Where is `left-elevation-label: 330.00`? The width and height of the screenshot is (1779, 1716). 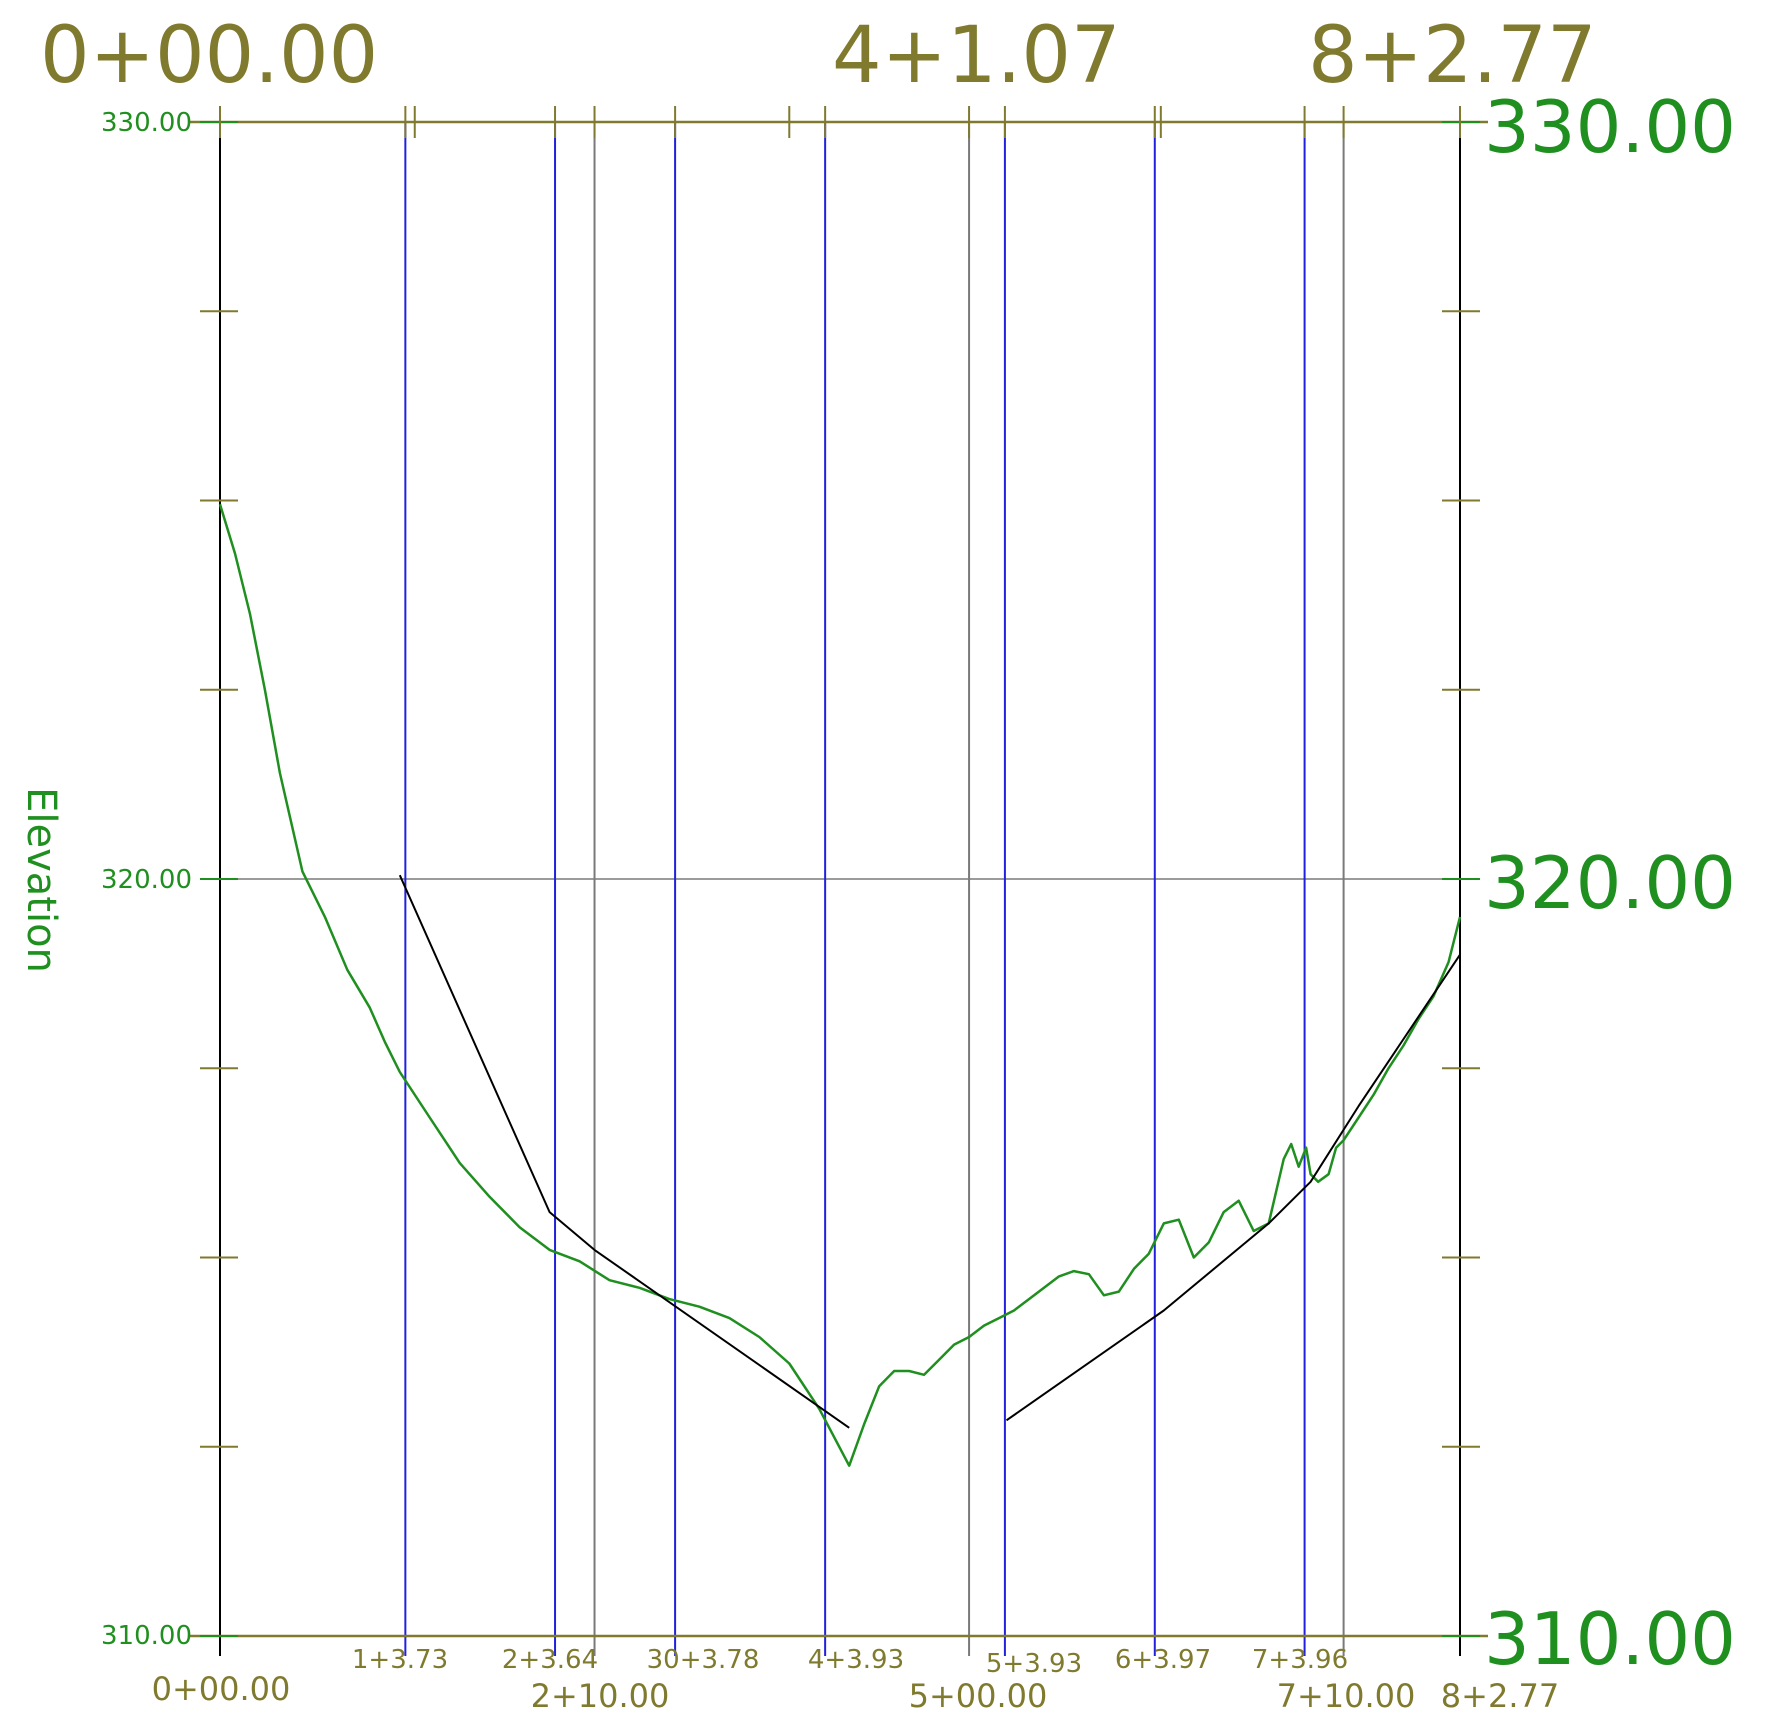
left-elevation-label: 330.00 is located at coordinates (146, 123).